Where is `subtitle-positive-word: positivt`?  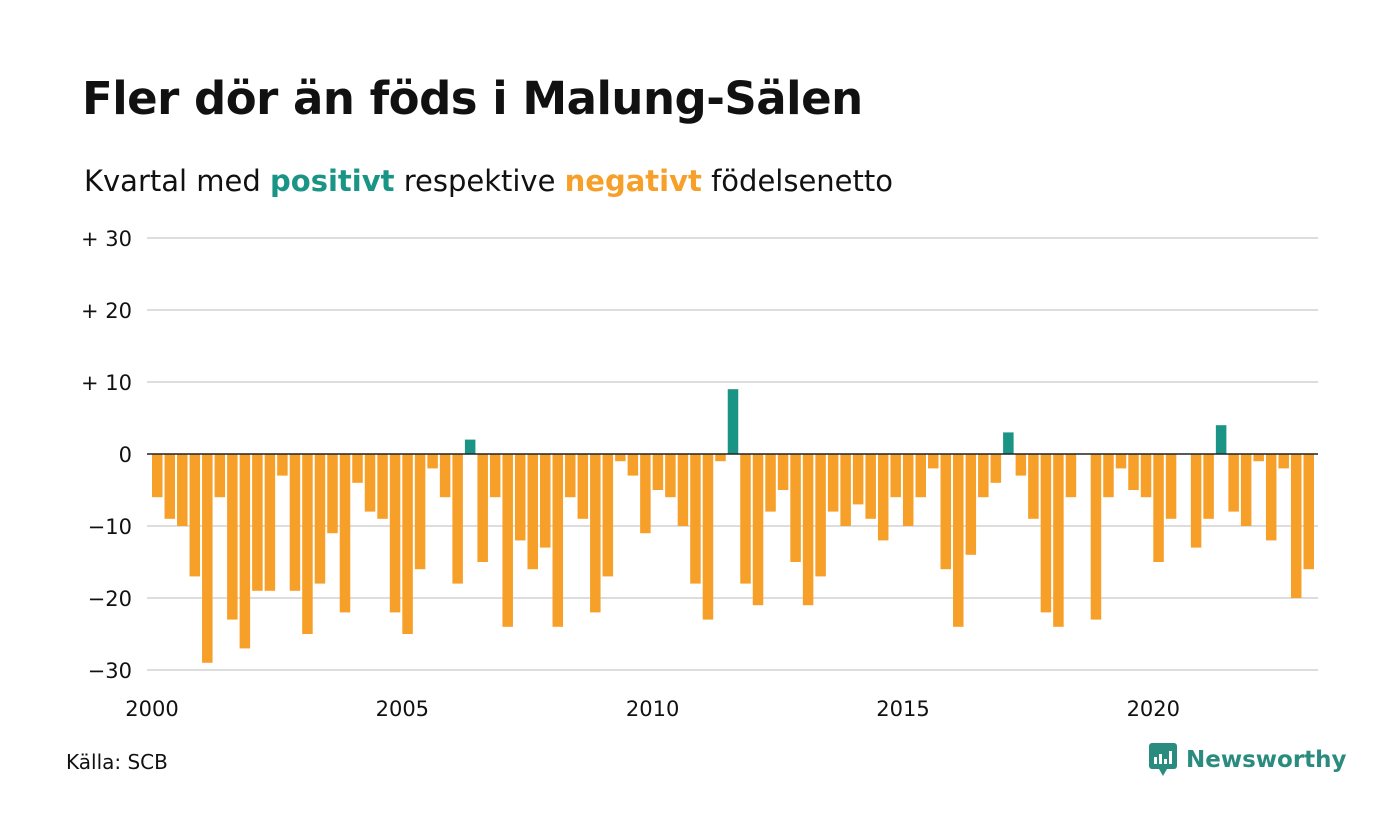 subtitle-positive-word: positivt is located at coordinates (332, 181).